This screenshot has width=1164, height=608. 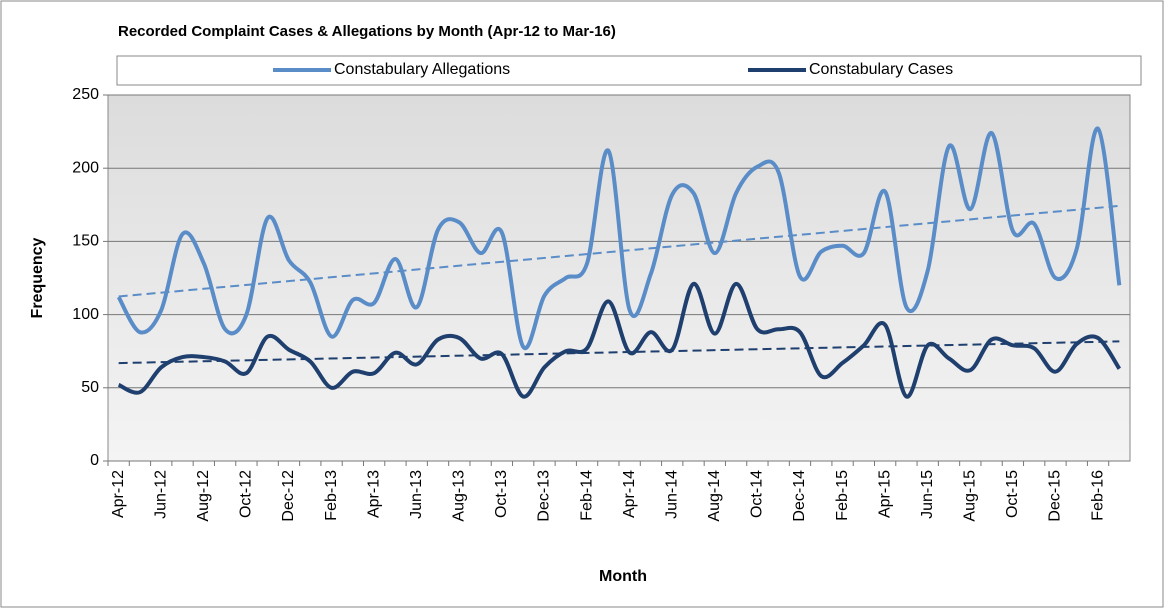 I want to click on legend-box, so click(x=629, y=70).